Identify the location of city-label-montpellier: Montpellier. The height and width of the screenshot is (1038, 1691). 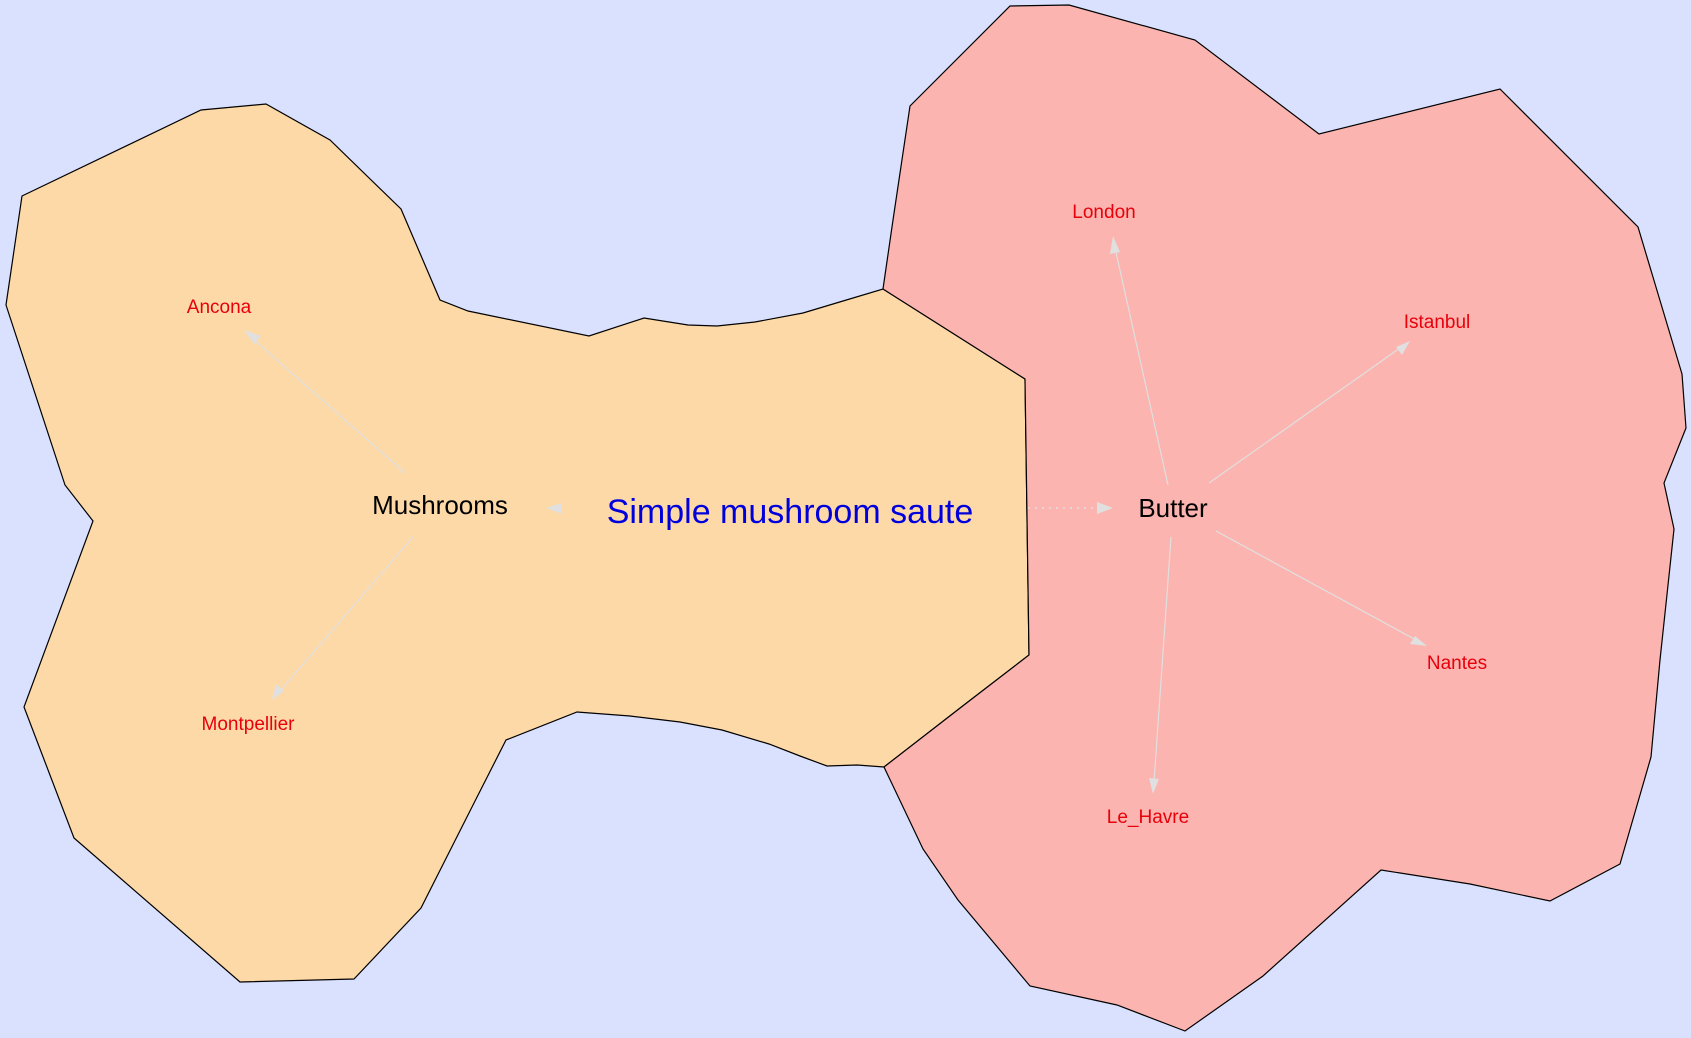
(249, 724).